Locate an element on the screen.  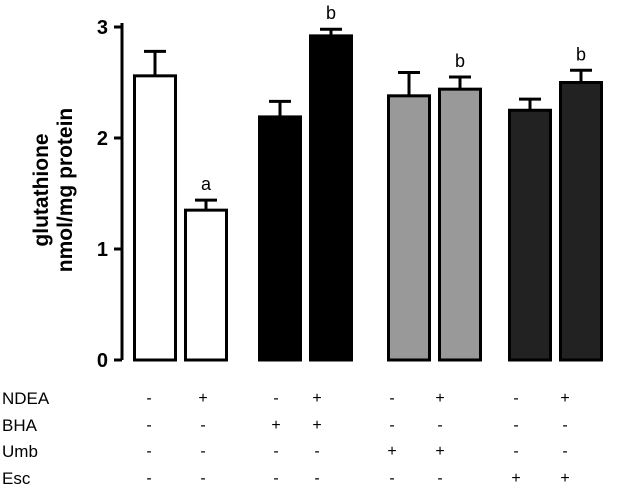
treatment-row-label: Umb is located at coordinates (20, 451).